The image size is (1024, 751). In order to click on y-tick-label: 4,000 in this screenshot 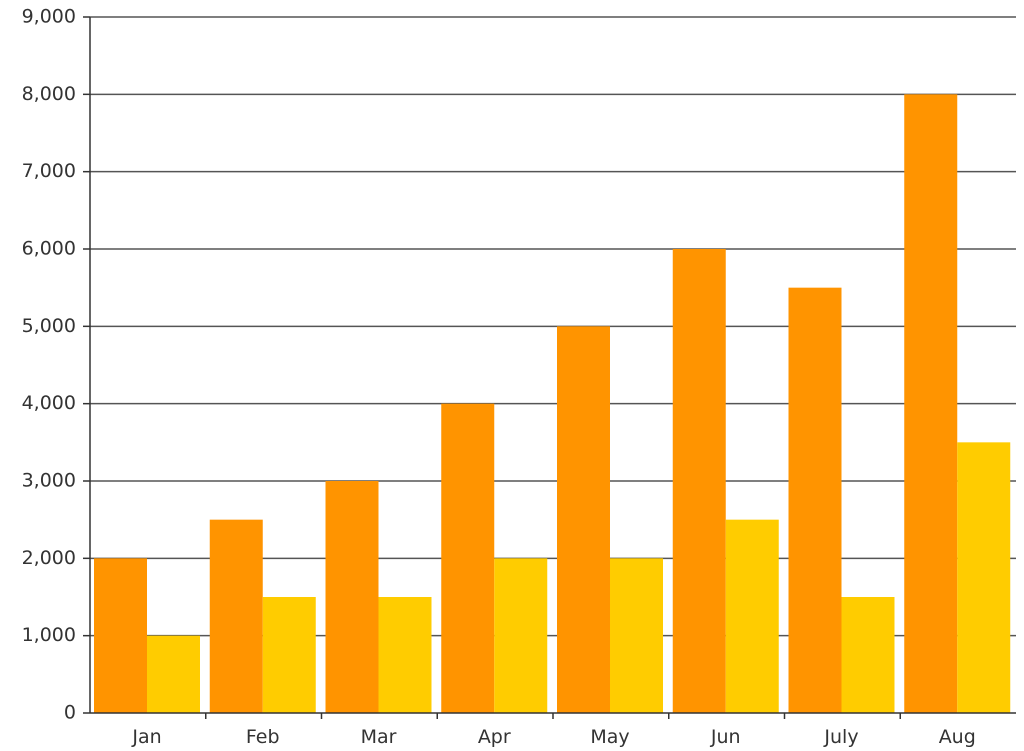, I will do `click(49, 403)`.